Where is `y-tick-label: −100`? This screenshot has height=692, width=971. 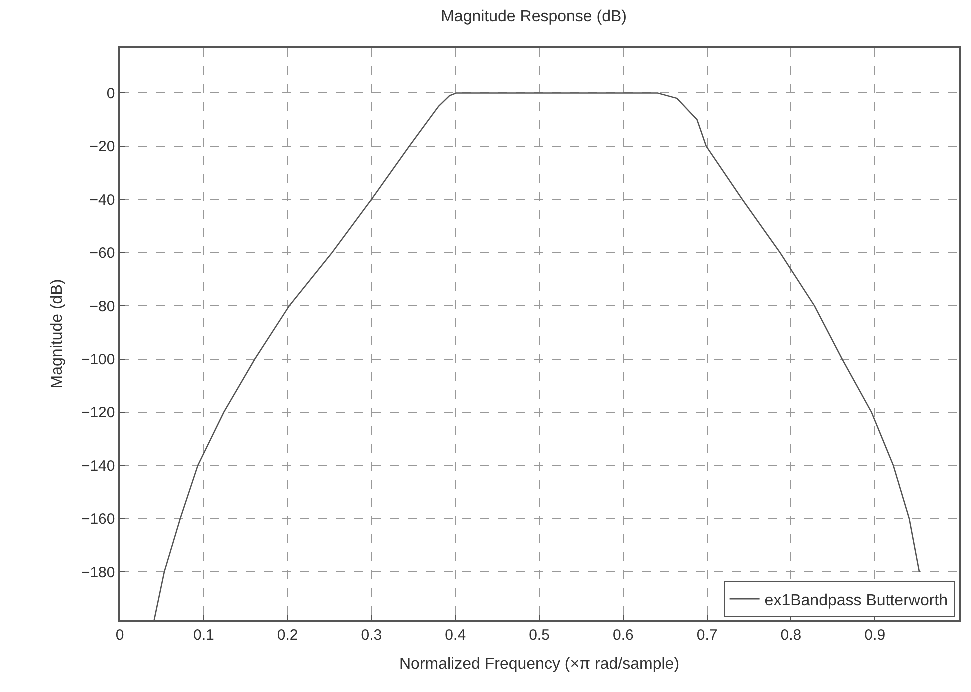 y-tick-label: −100 is located at coordinates (98, 360).